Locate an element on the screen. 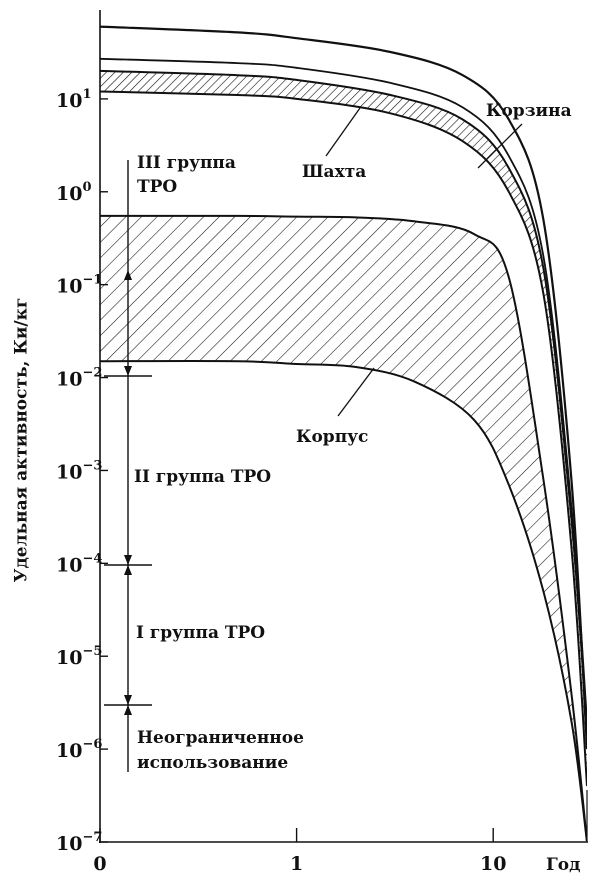  leader-shakhta is located at coordinates (343, 132).